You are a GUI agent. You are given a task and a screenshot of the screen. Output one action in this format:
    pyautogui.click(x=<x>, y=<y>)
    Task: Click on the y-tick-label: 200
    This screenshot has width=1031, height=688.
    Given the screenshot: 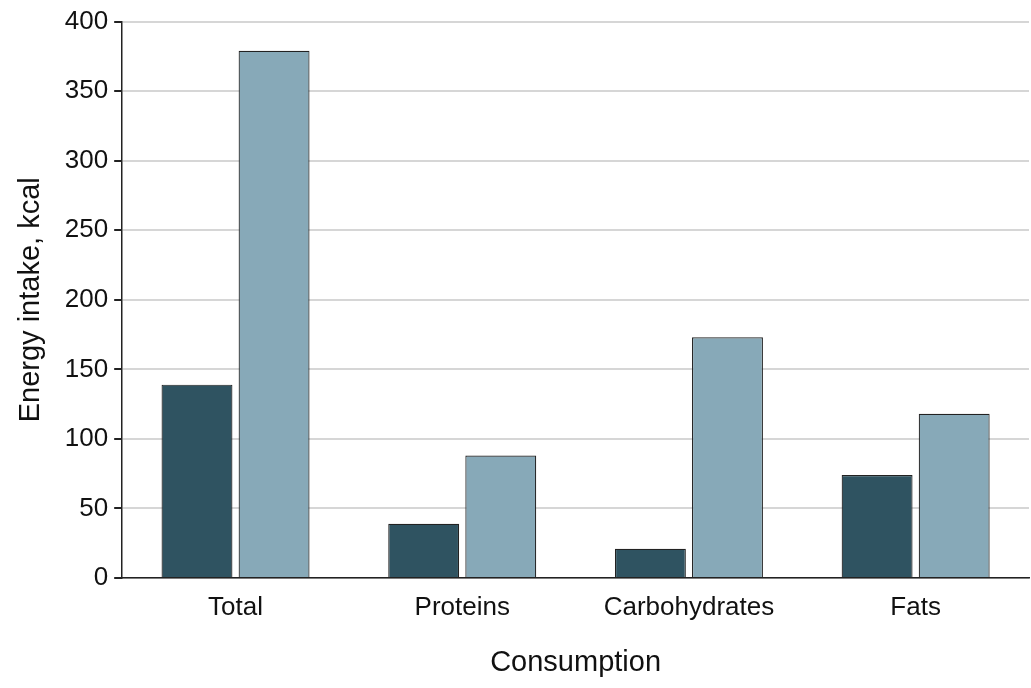 What is the action you would take?
    pyautogui.click(x=86, y=297)
    